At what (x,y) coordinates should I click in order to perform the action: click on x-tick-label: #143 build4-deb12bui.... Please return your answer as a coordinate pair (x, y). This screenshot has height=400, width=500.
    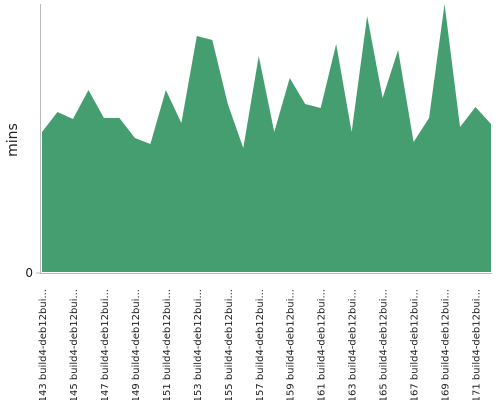
    Looking at the image, I should click on (43, 344).